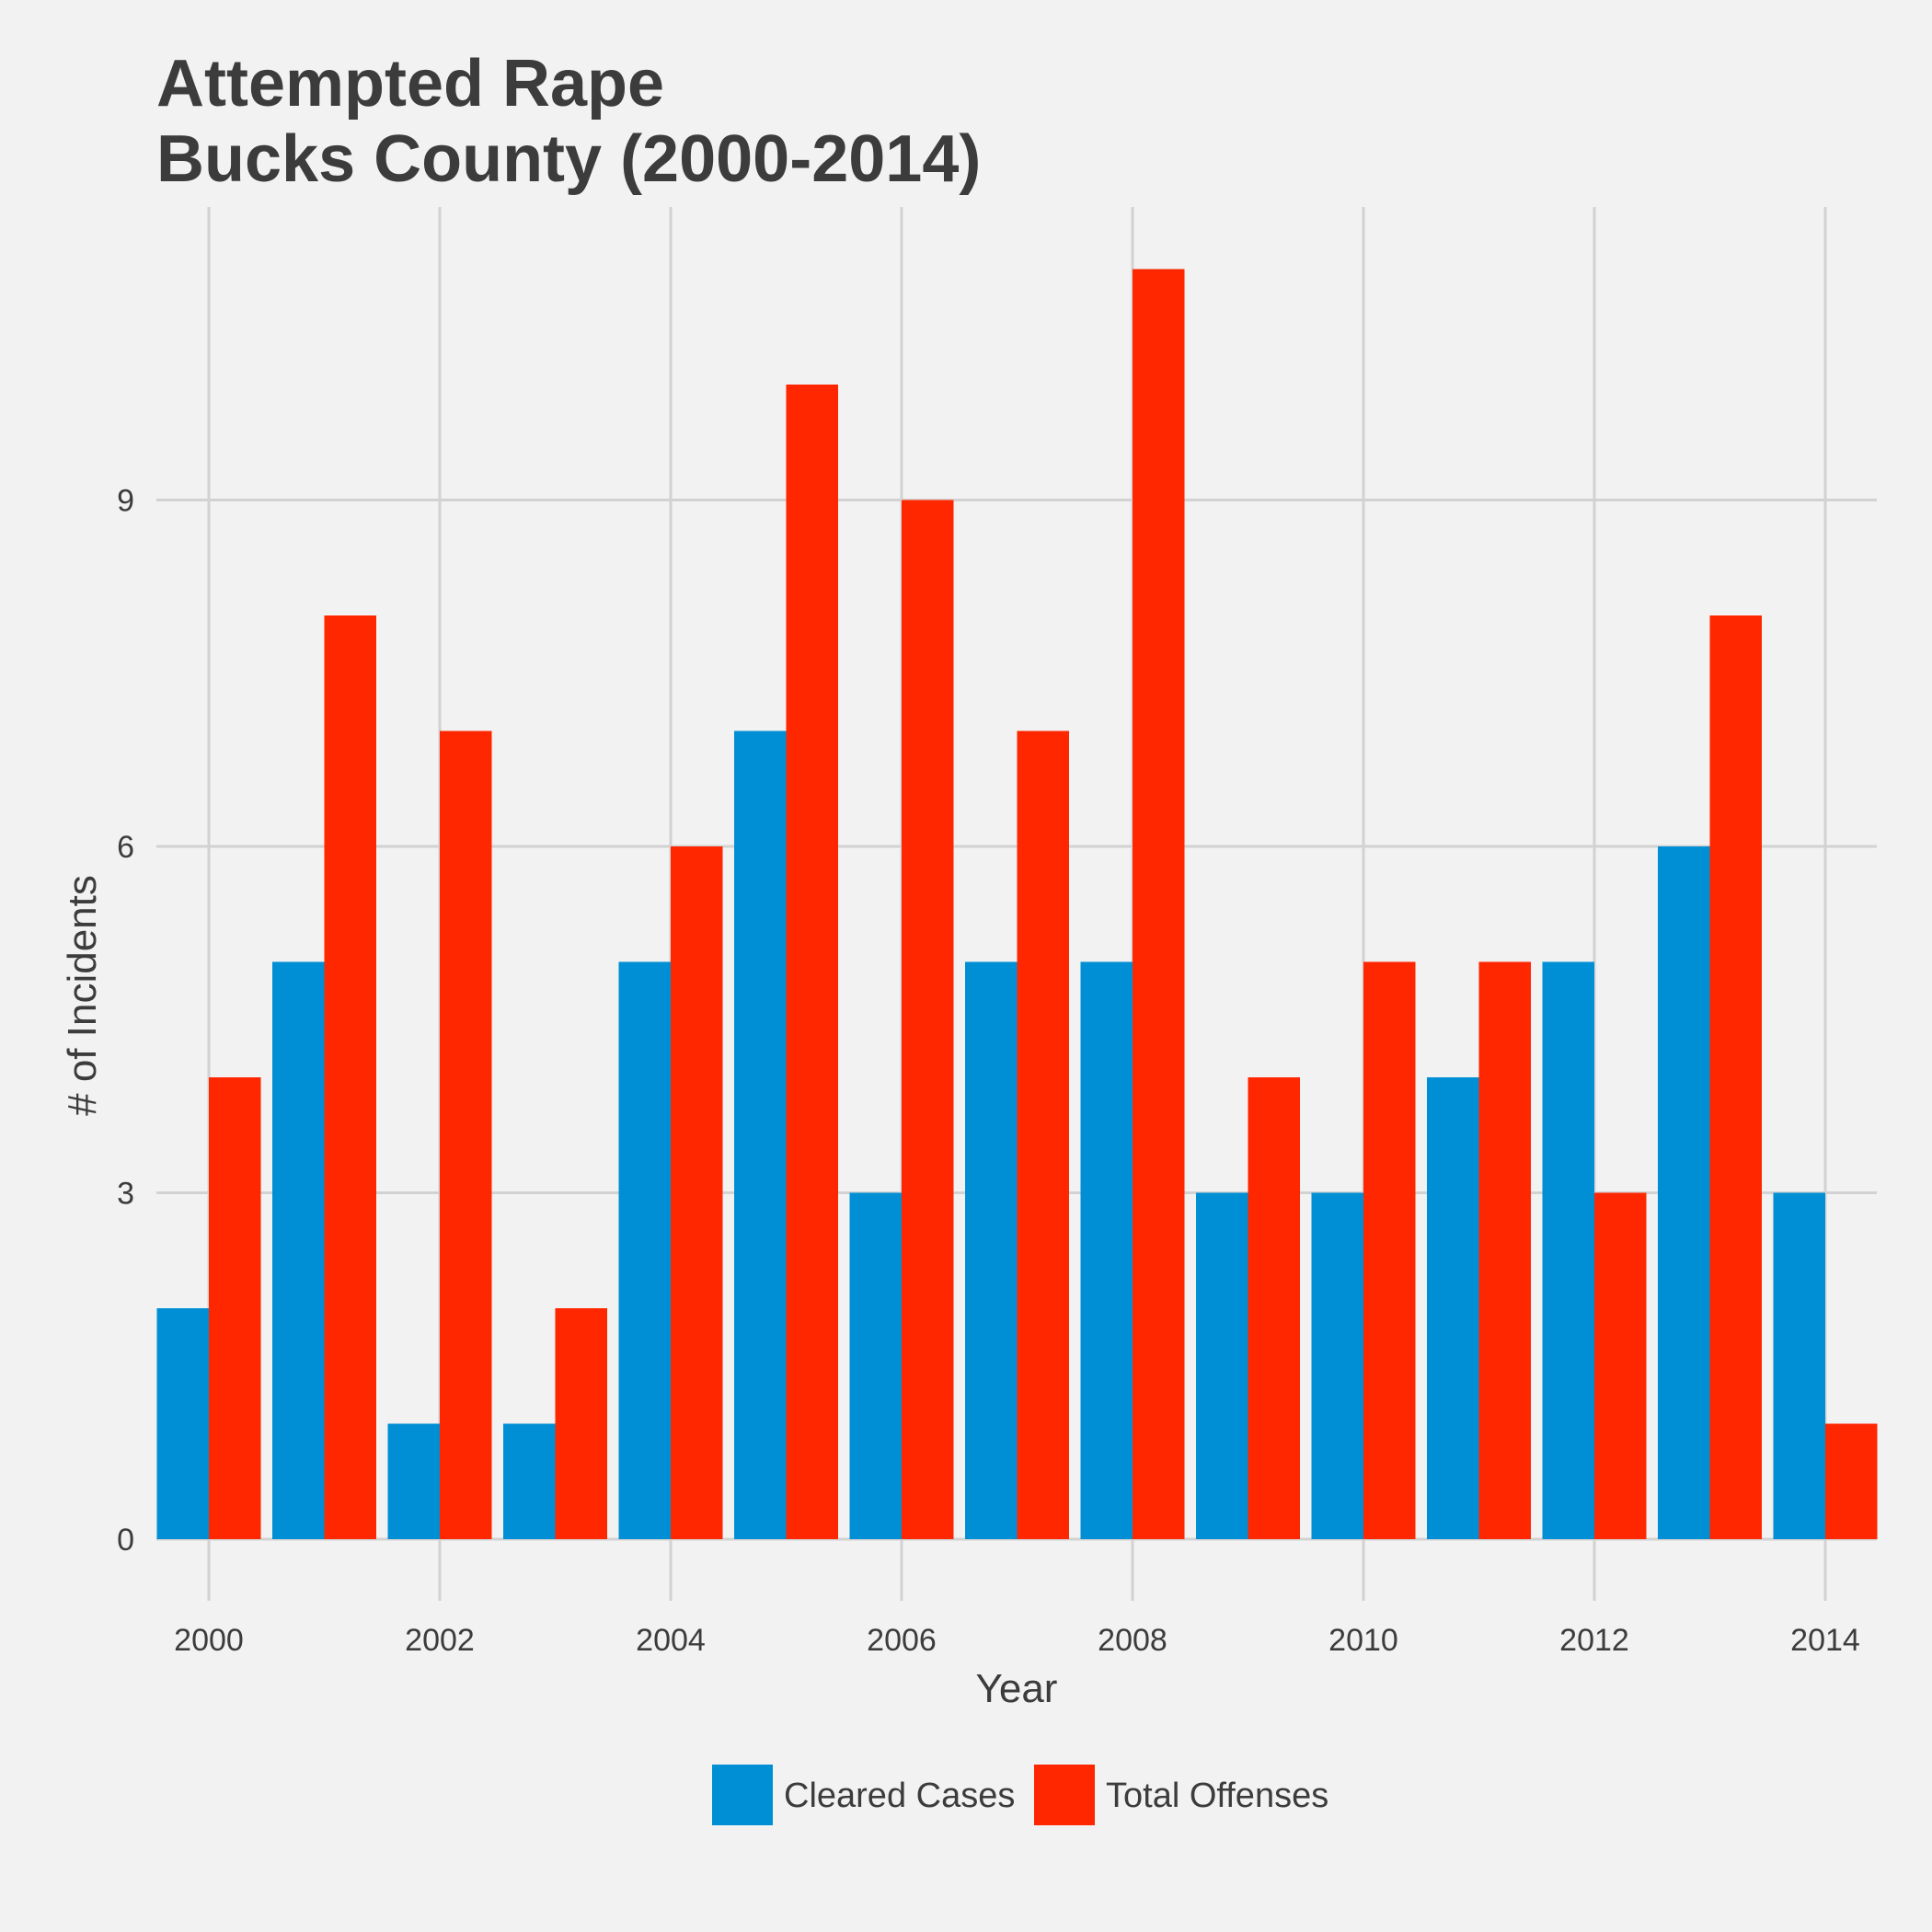 Image resolution: width=1932 pixels, height=1932 pixels. I want to click on legend: Cleared Cases Total Offenses, so click(1020, 1795).